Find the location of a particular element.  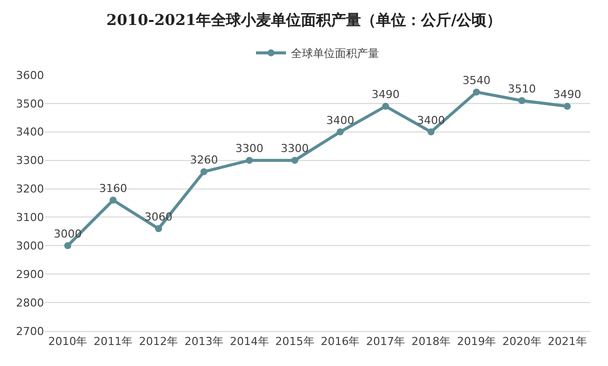

x-tick-label: 2012年 is located at coordinates (158, 341).